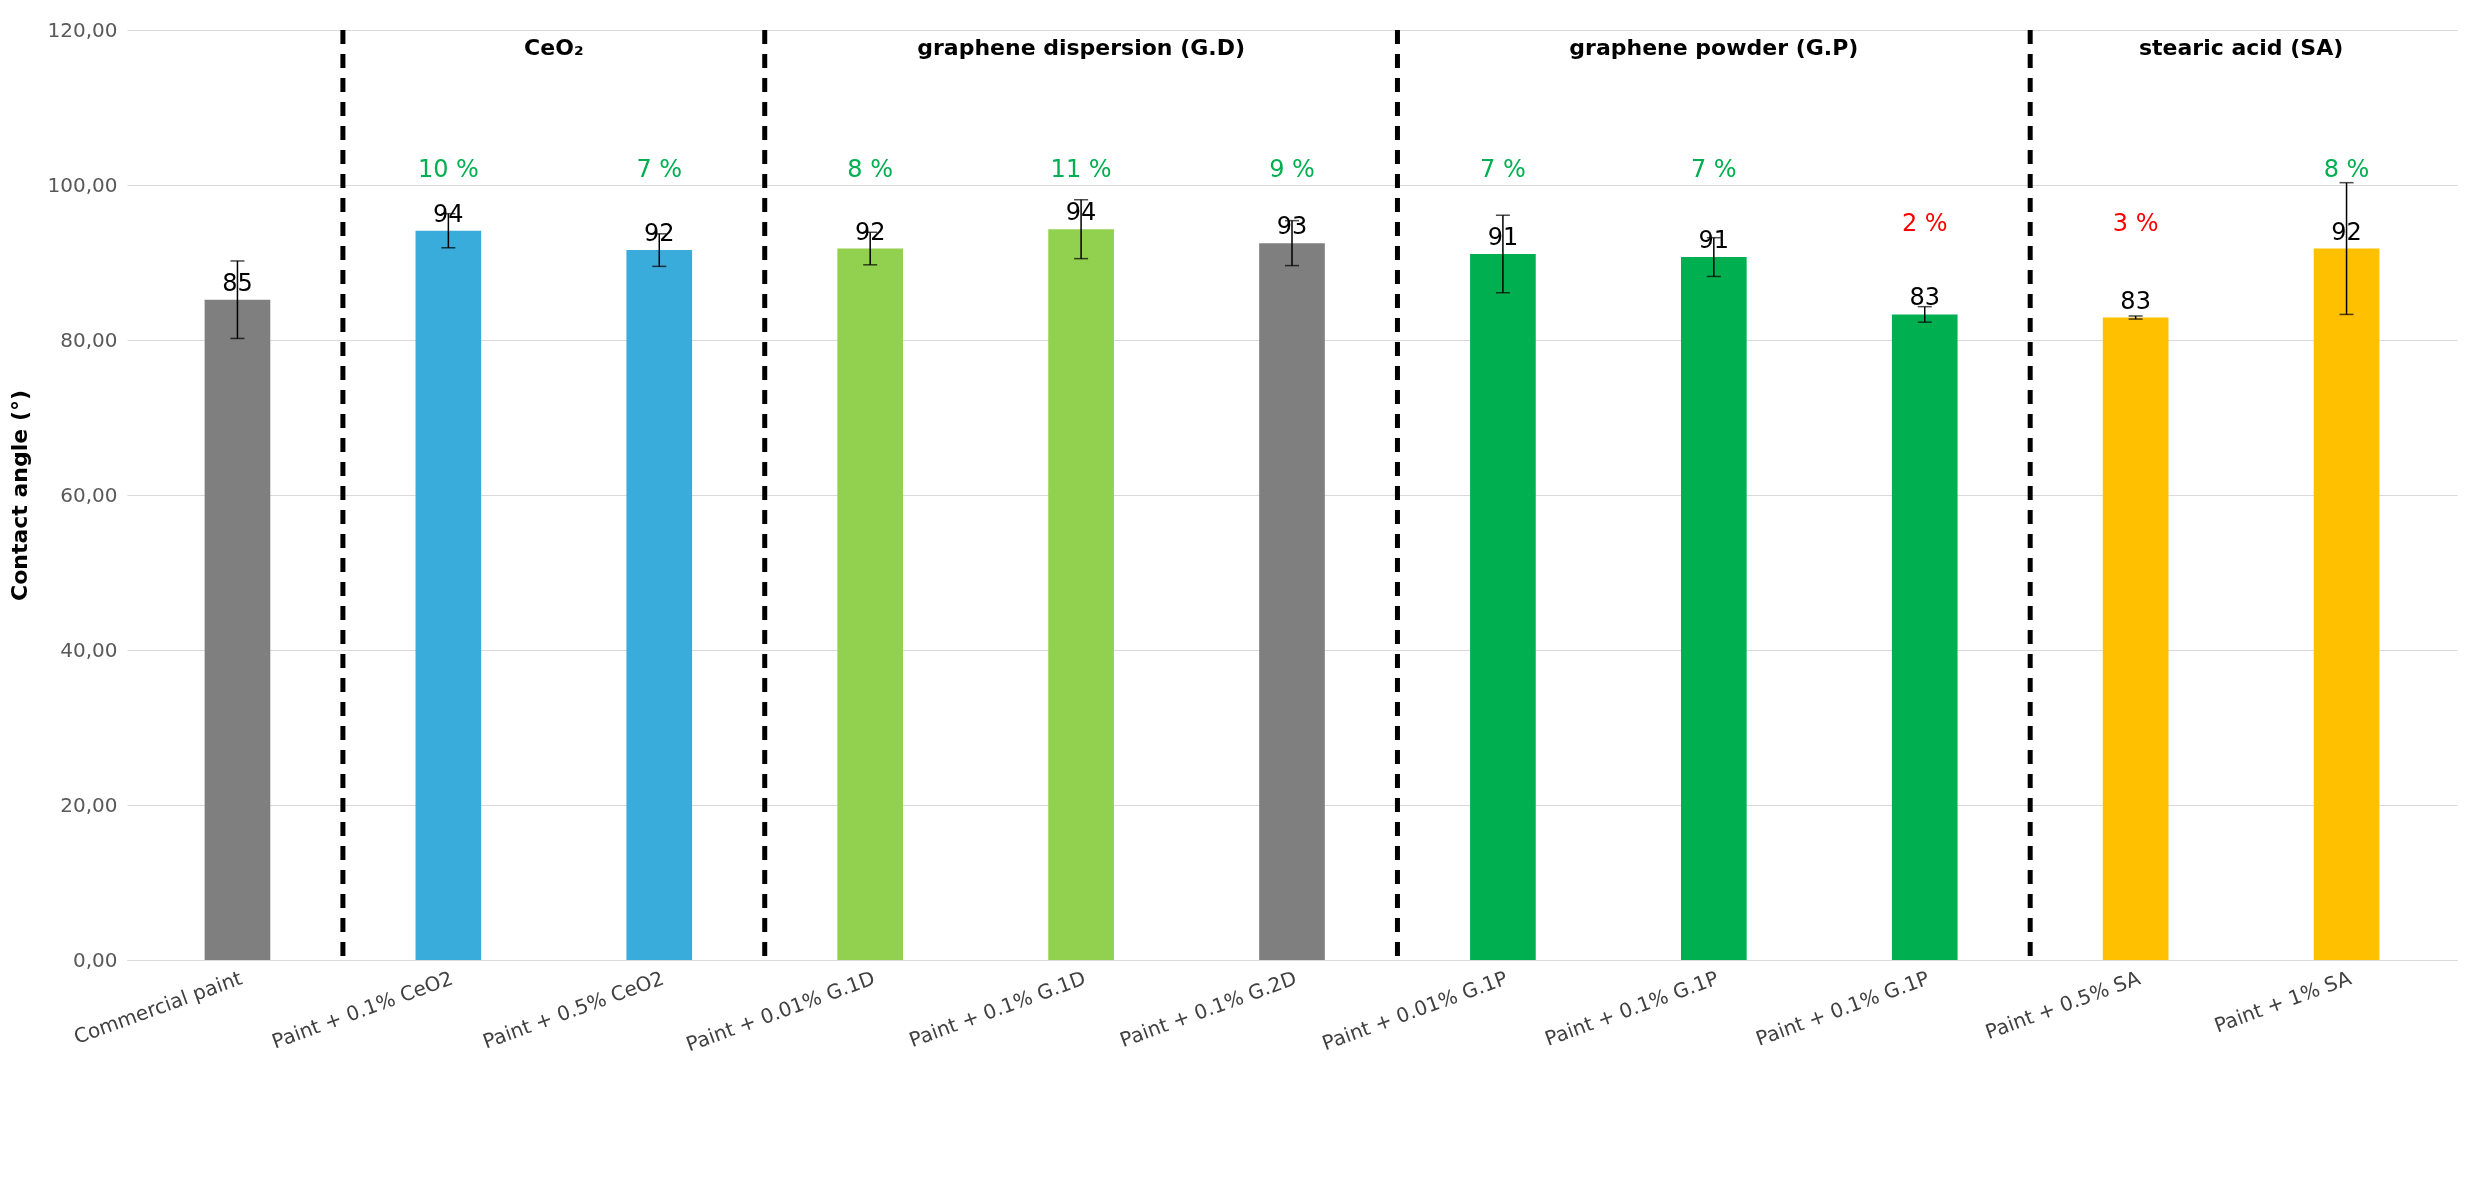 This screenshot has width=2478, height=1177. What do you see at coordinates (1924, 222) in the screenshot?
I see `annotation: 2 %` at bounding box center [1924, 222].